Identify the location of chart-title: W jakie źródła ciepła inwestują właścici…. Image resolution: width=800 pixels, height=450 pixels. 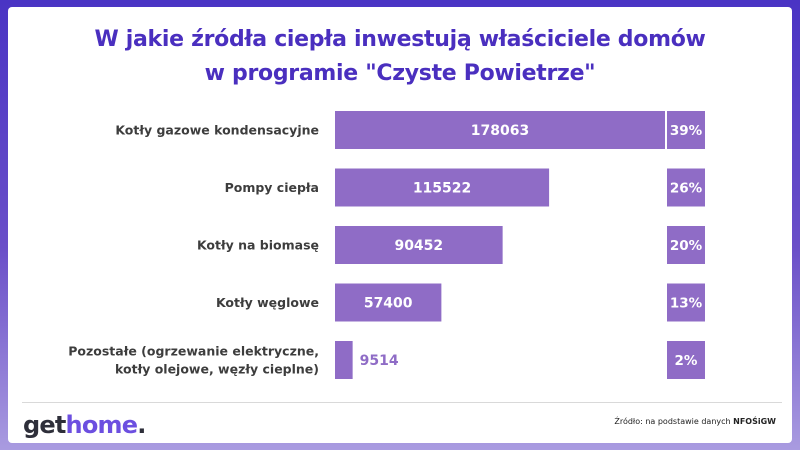
(400, 57).